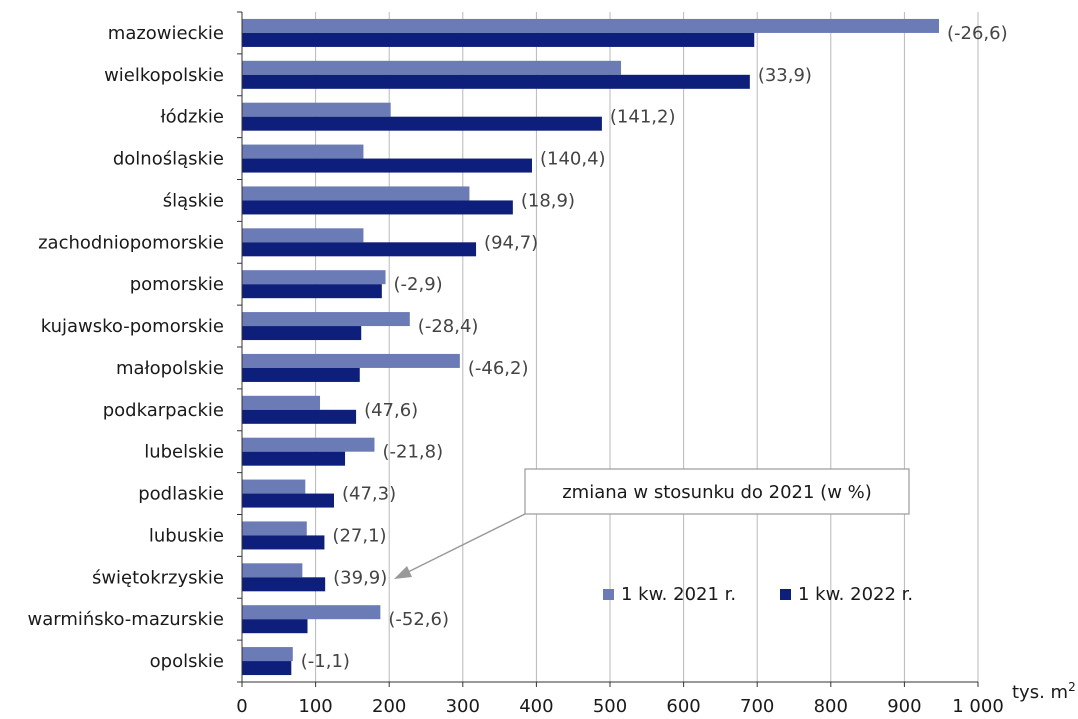 The image size is (1078, 719). What do you see at coordinates (652, 523) in the screenshot?
I see `annotation-callout: zmiana w stosunku do 2021 (w %)` at bounding box center [652, 523].